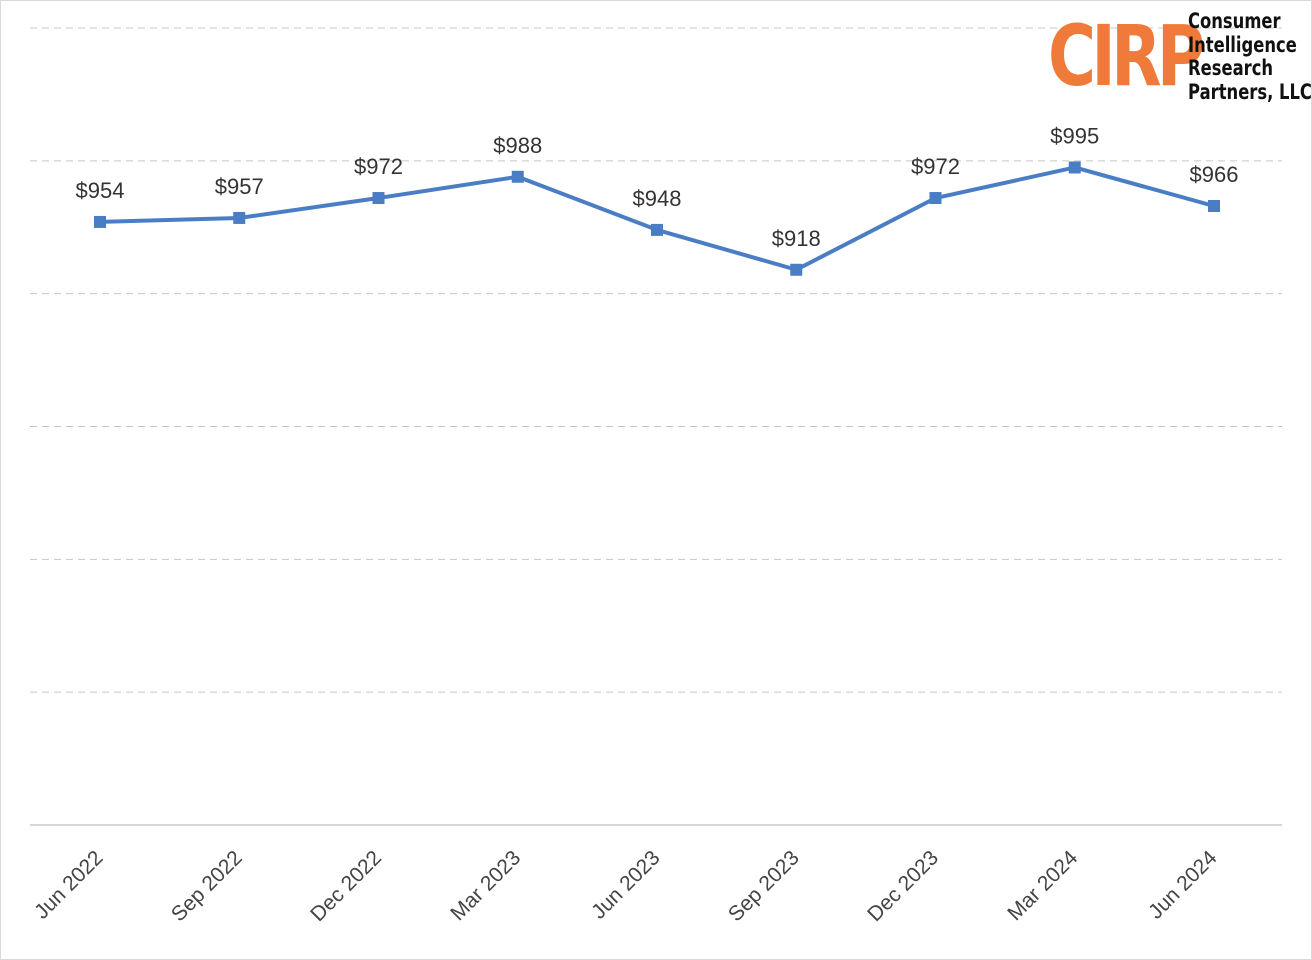 This screenshot has height=960, width=1312. What do you see at coordinates (1234, 21) in the screenshot?
I see `logo-line: Consumer` at bounding box center [1234, 21].